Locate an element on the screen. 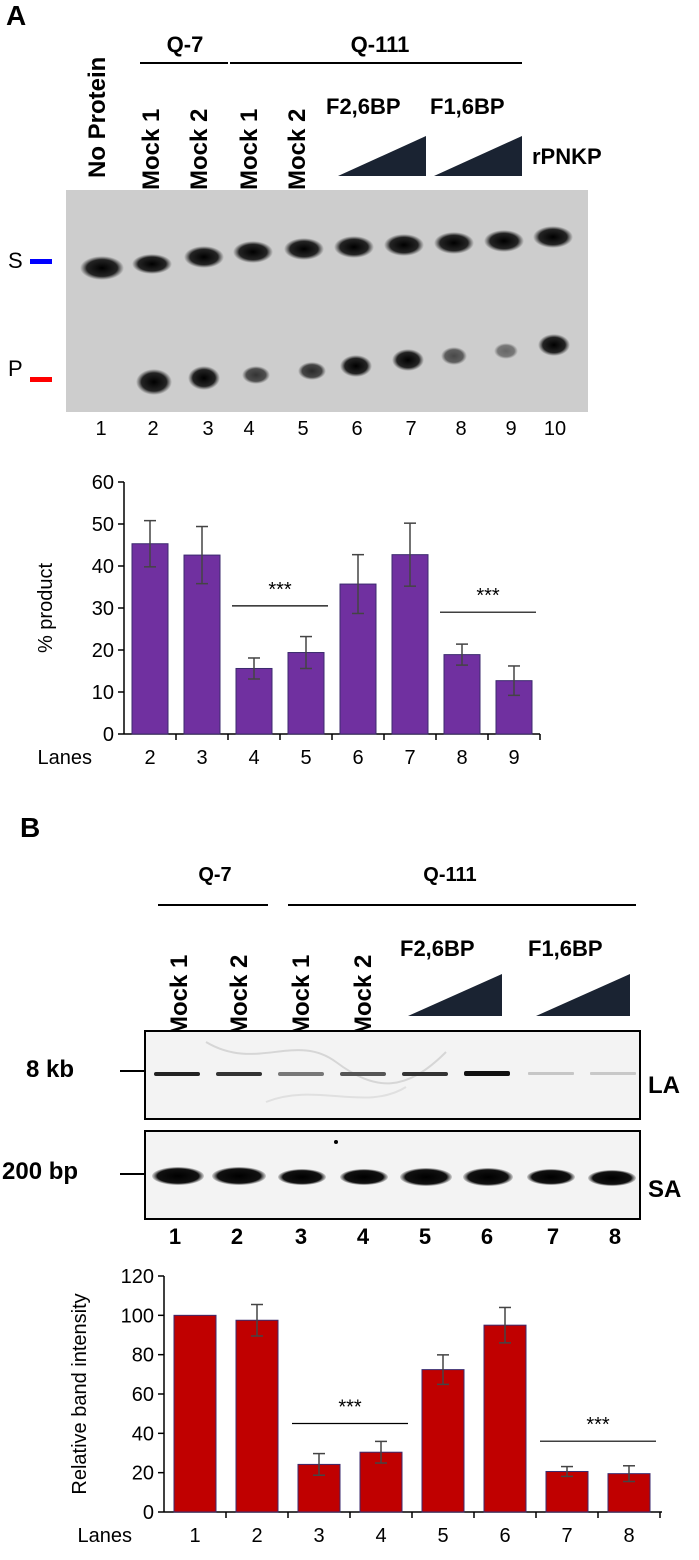 The width and height of the screenshot is (699, 1560). y-tick-label: 10 is located at coordinates (103, 693).